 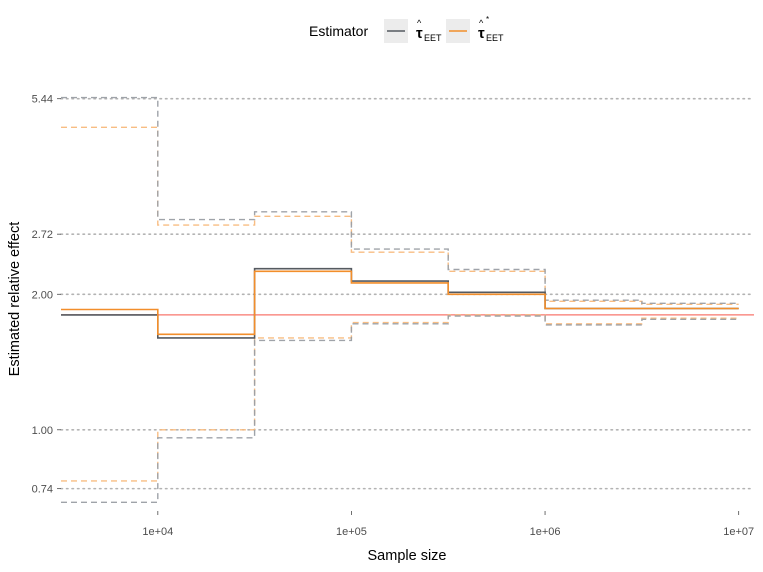 I want to click on x-axis-title: Sample size, so click(x=407, y=556).